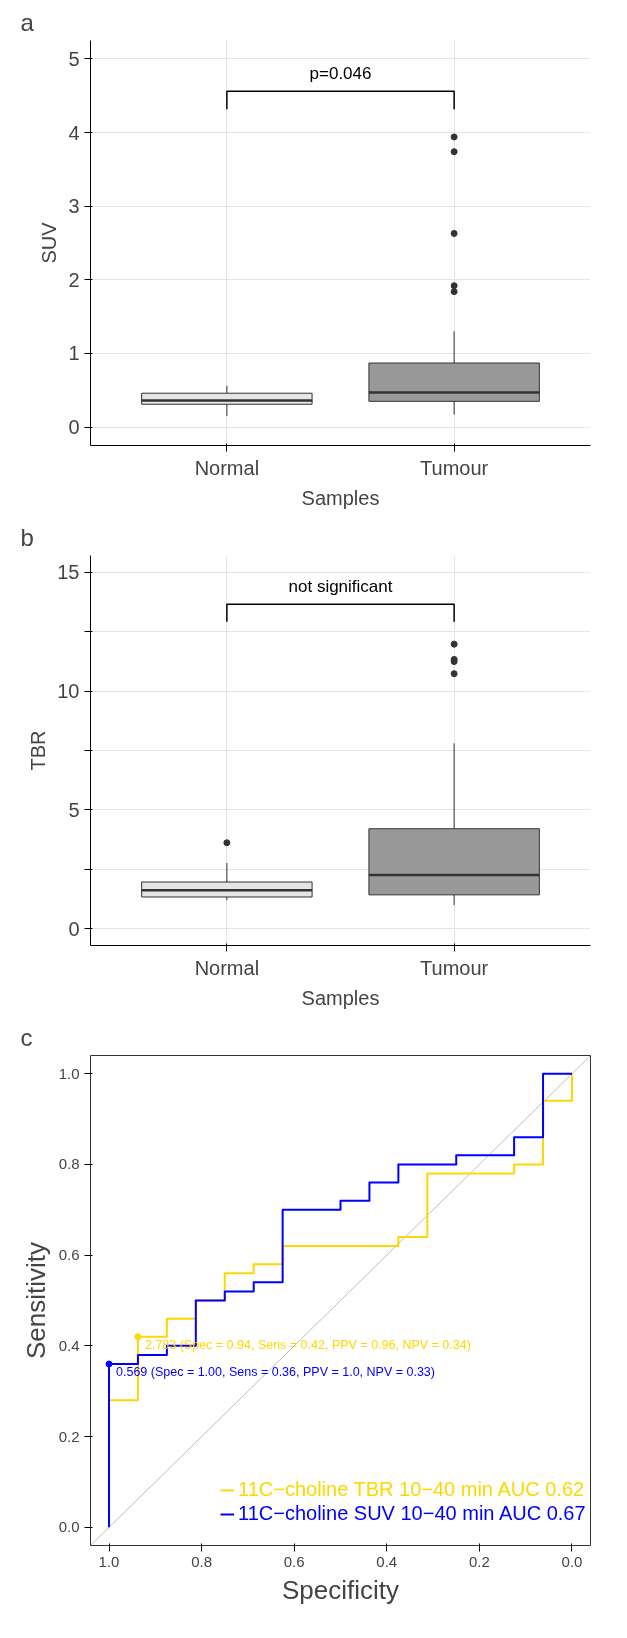  What do you see at coordinates (27, 22) in the screenshot?
I see `chart-title: a` at bounding box center [27, 22].